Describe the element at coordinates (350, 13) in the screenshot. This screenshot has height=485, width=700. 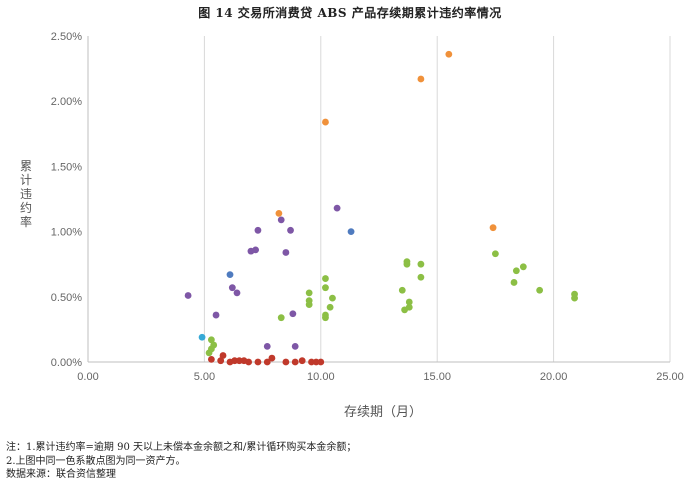
I see `chart-title: 图 14 交易所消费贷 ABS 产品存续期累计违约率情况` at that location.